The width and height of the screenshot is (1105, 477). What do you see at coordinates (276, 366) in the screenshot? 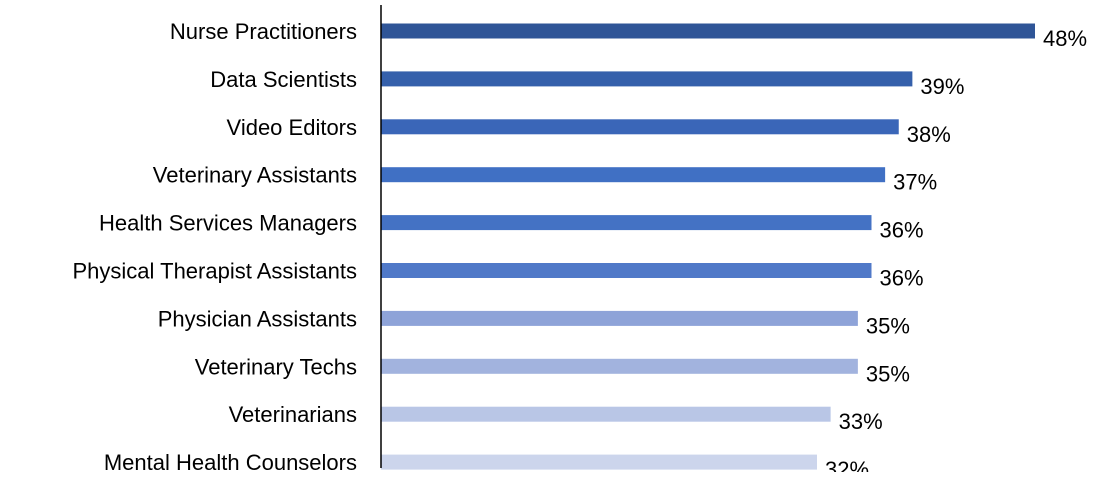
I see `category-label: Veterinary Techs` at bounding box center [276, 366].